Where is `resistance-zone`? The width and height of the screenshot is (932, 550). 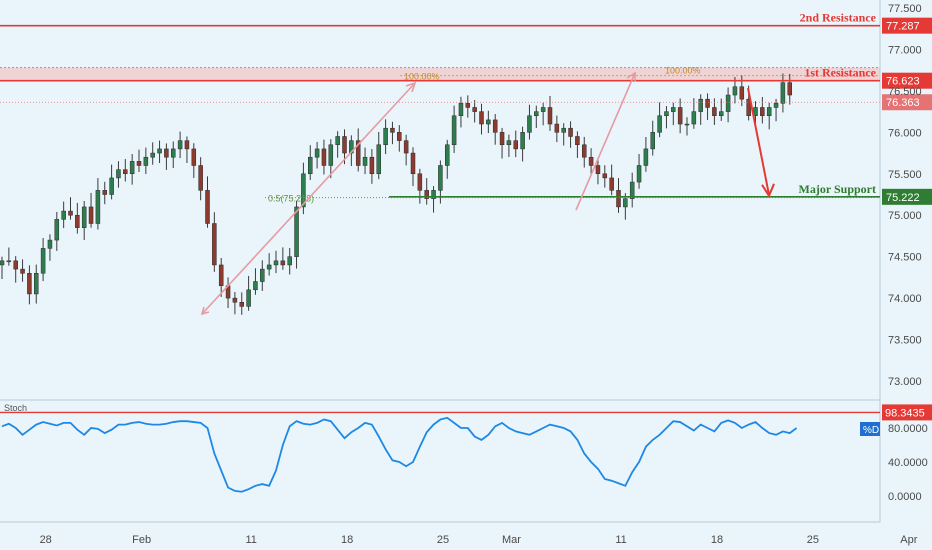 resistance-zone is located at coordinates (440, 74).